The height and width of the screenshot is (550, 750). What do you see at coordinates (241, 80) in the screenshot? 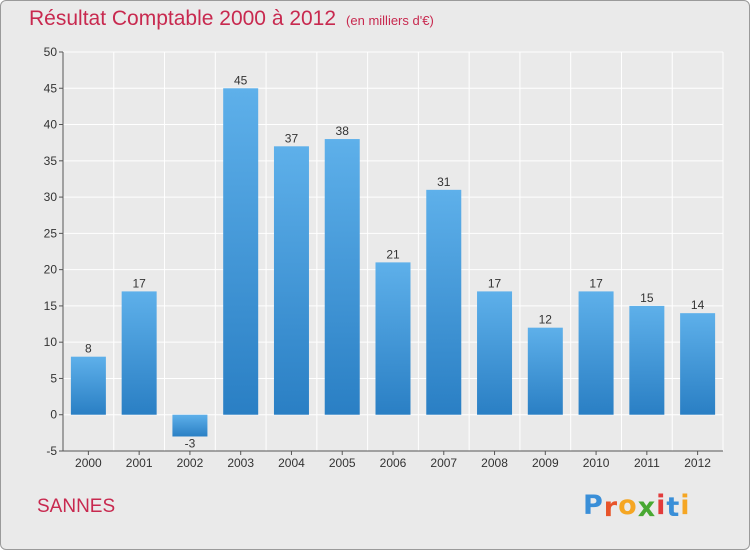
I see `data-label: 45` at bounding box center [241, 80].